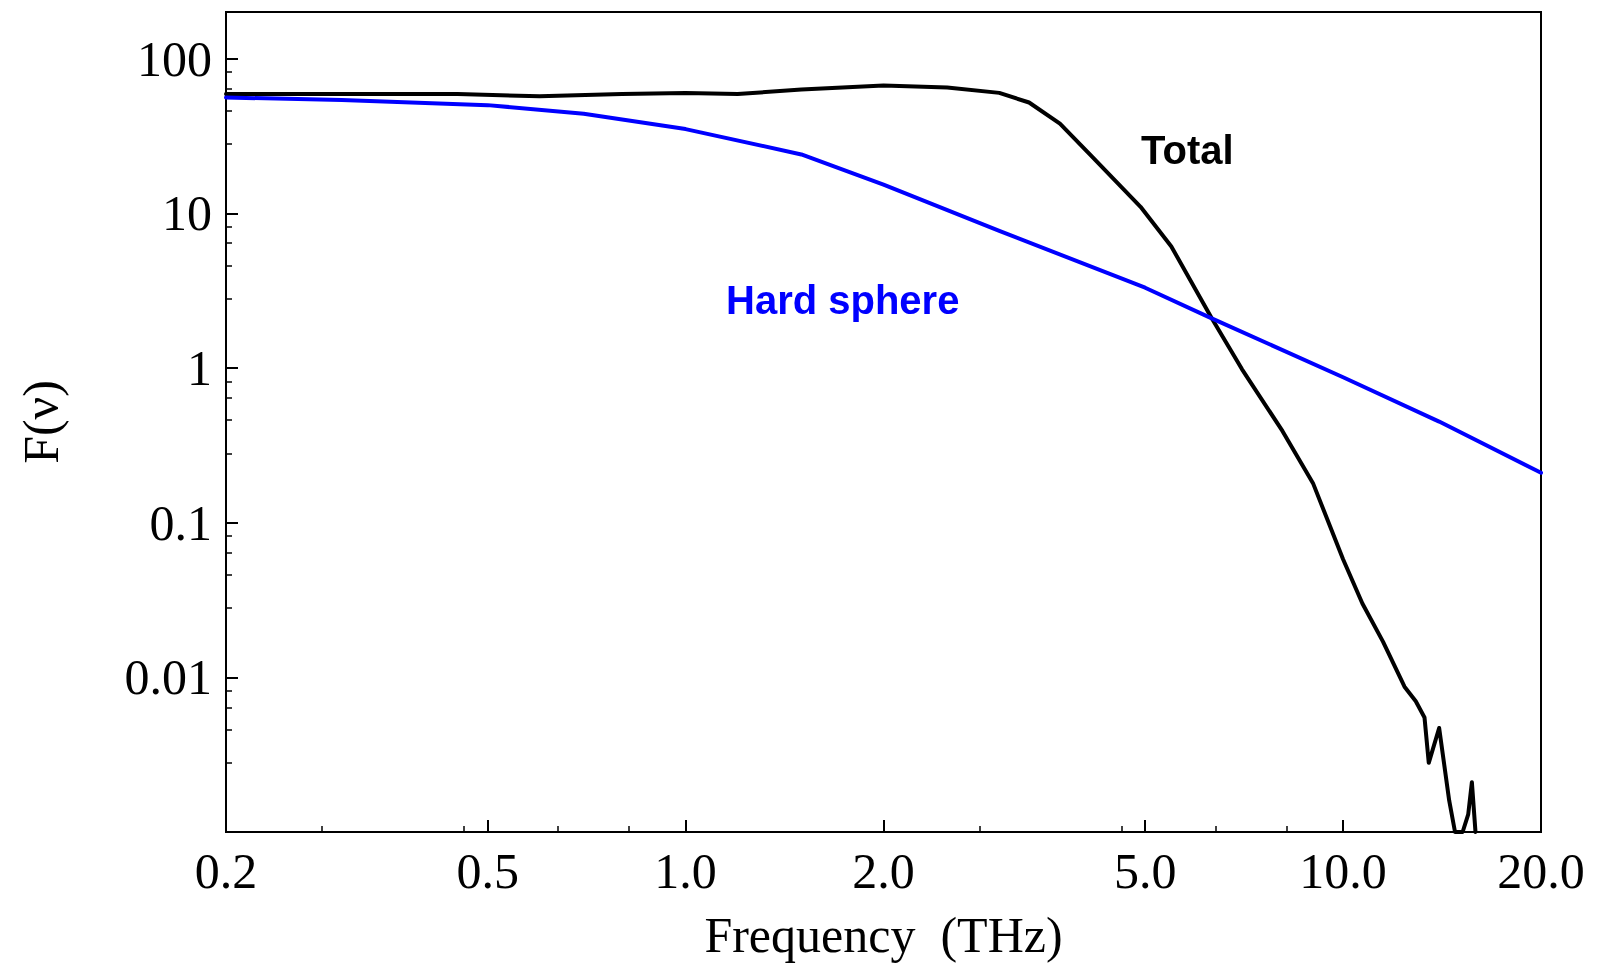 The image size is (1606, 978). What do you see at coordinates (883, 871) in the screenshot?
I see `x-tick-label: 2.0` at bounding box center [883, 871].